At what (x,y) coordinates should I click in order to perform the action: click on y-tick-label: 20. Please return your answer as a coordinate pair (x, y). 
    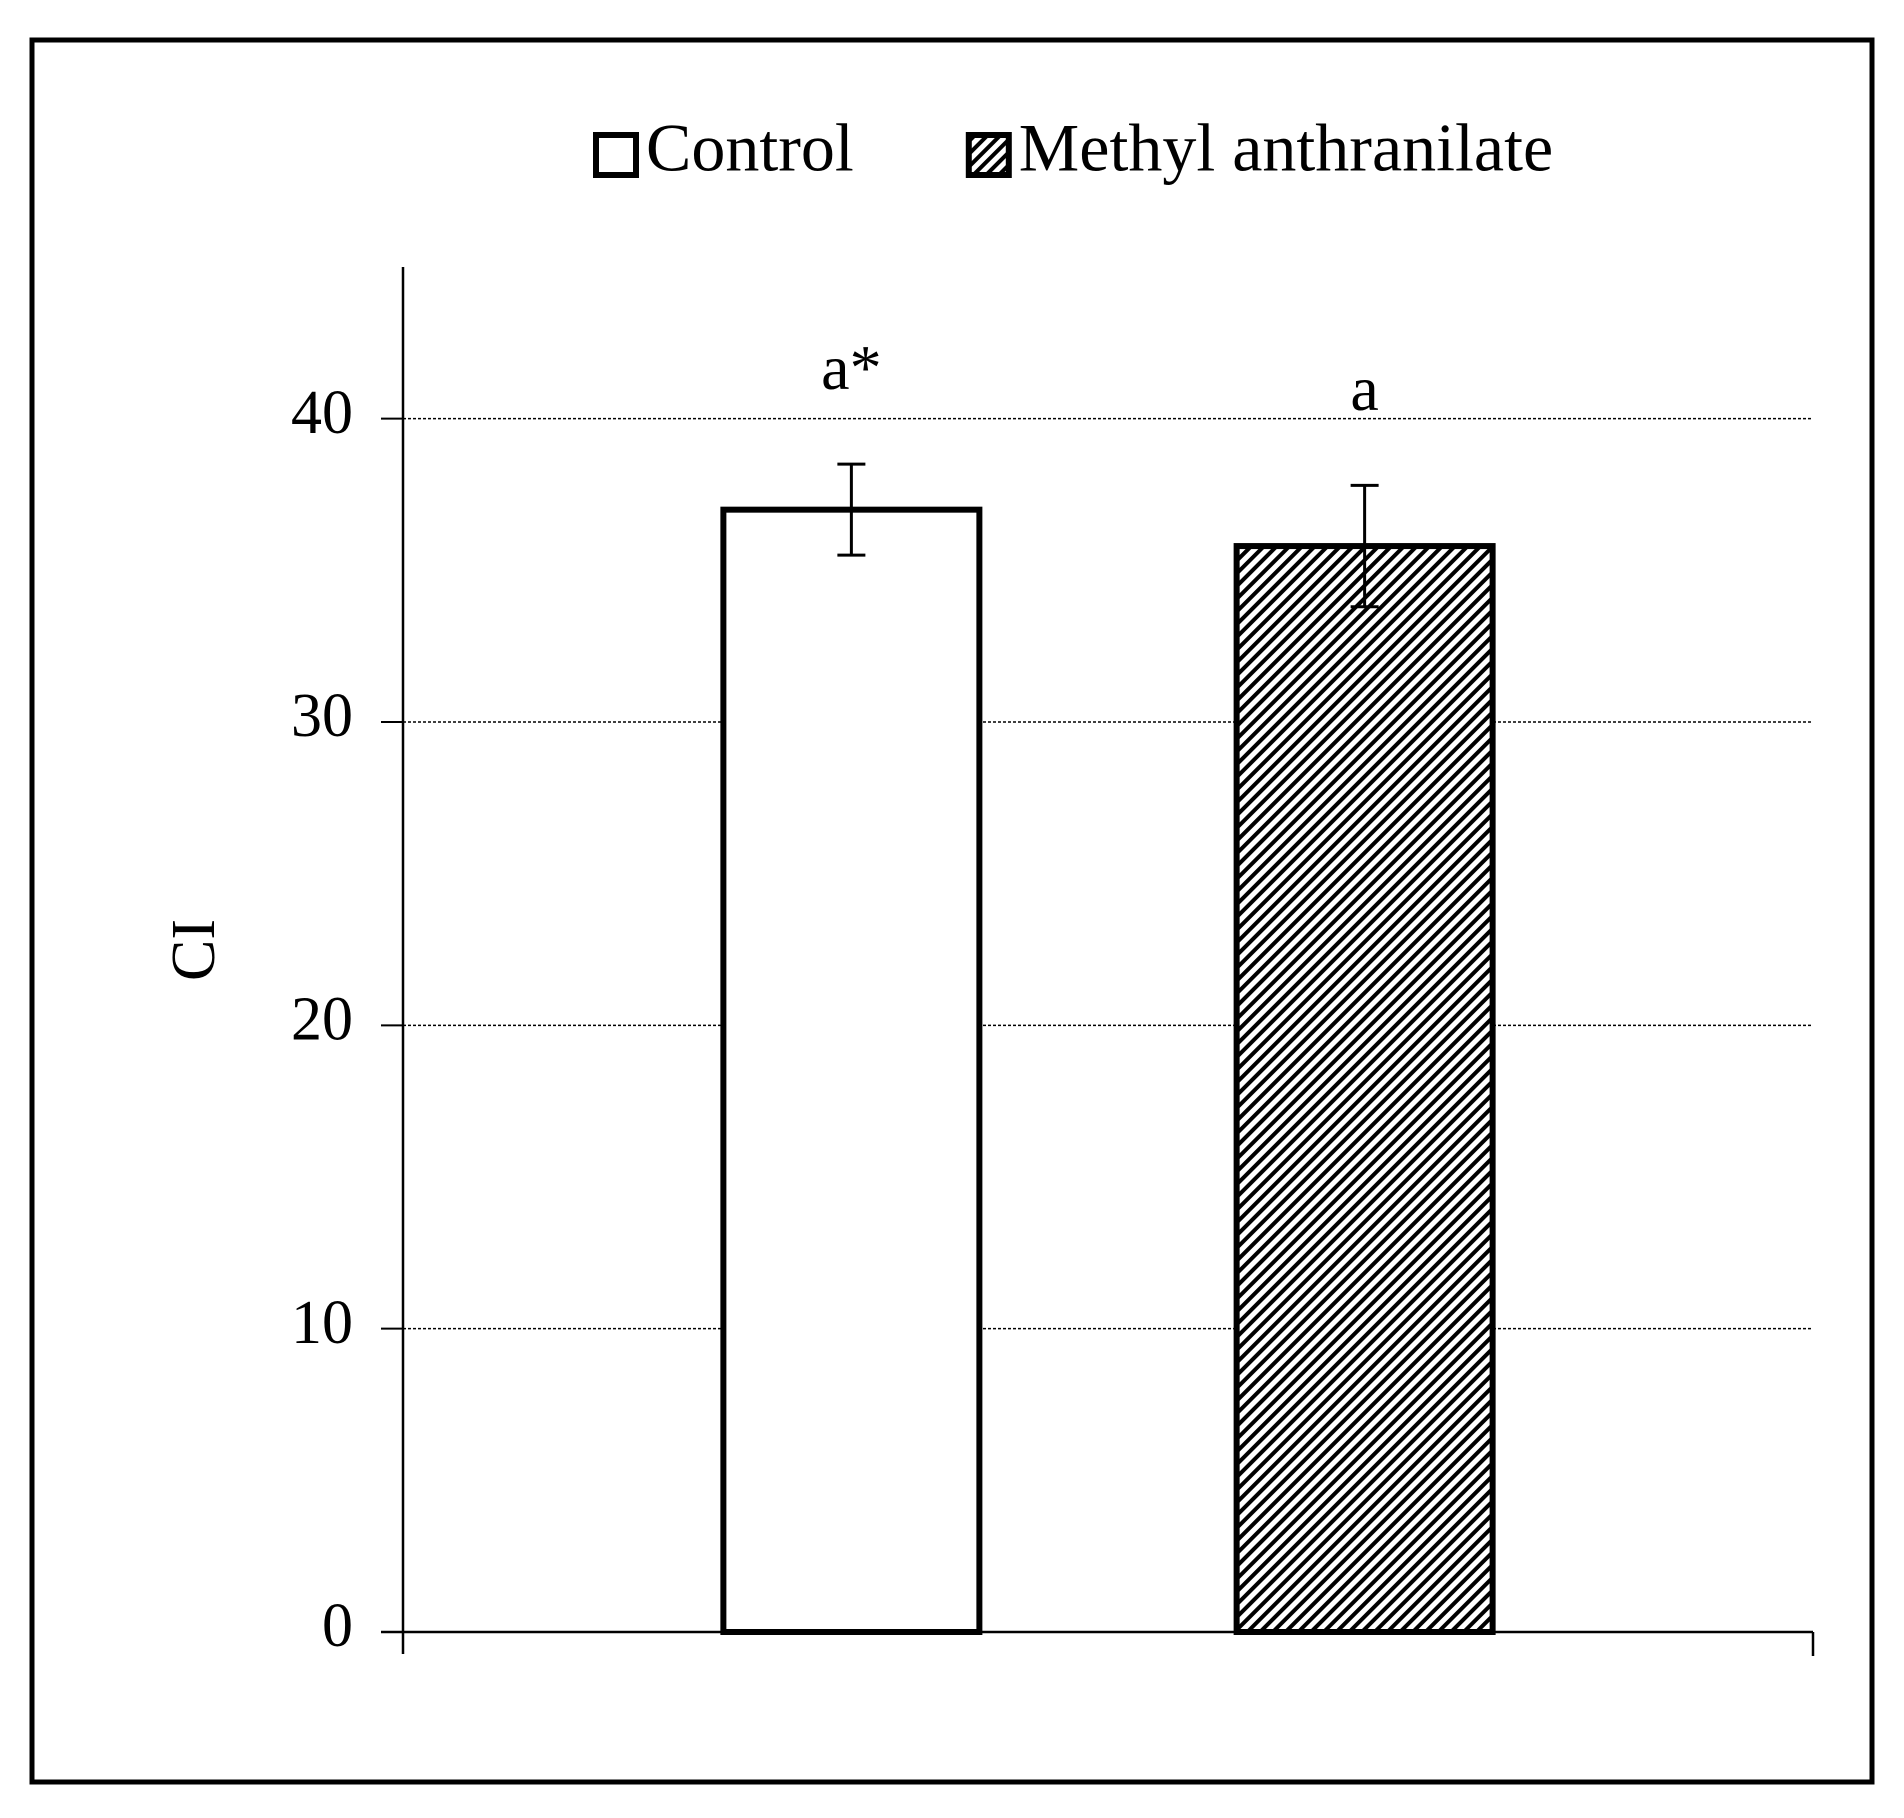
    Looking at the image, I should click on (322, 1020).